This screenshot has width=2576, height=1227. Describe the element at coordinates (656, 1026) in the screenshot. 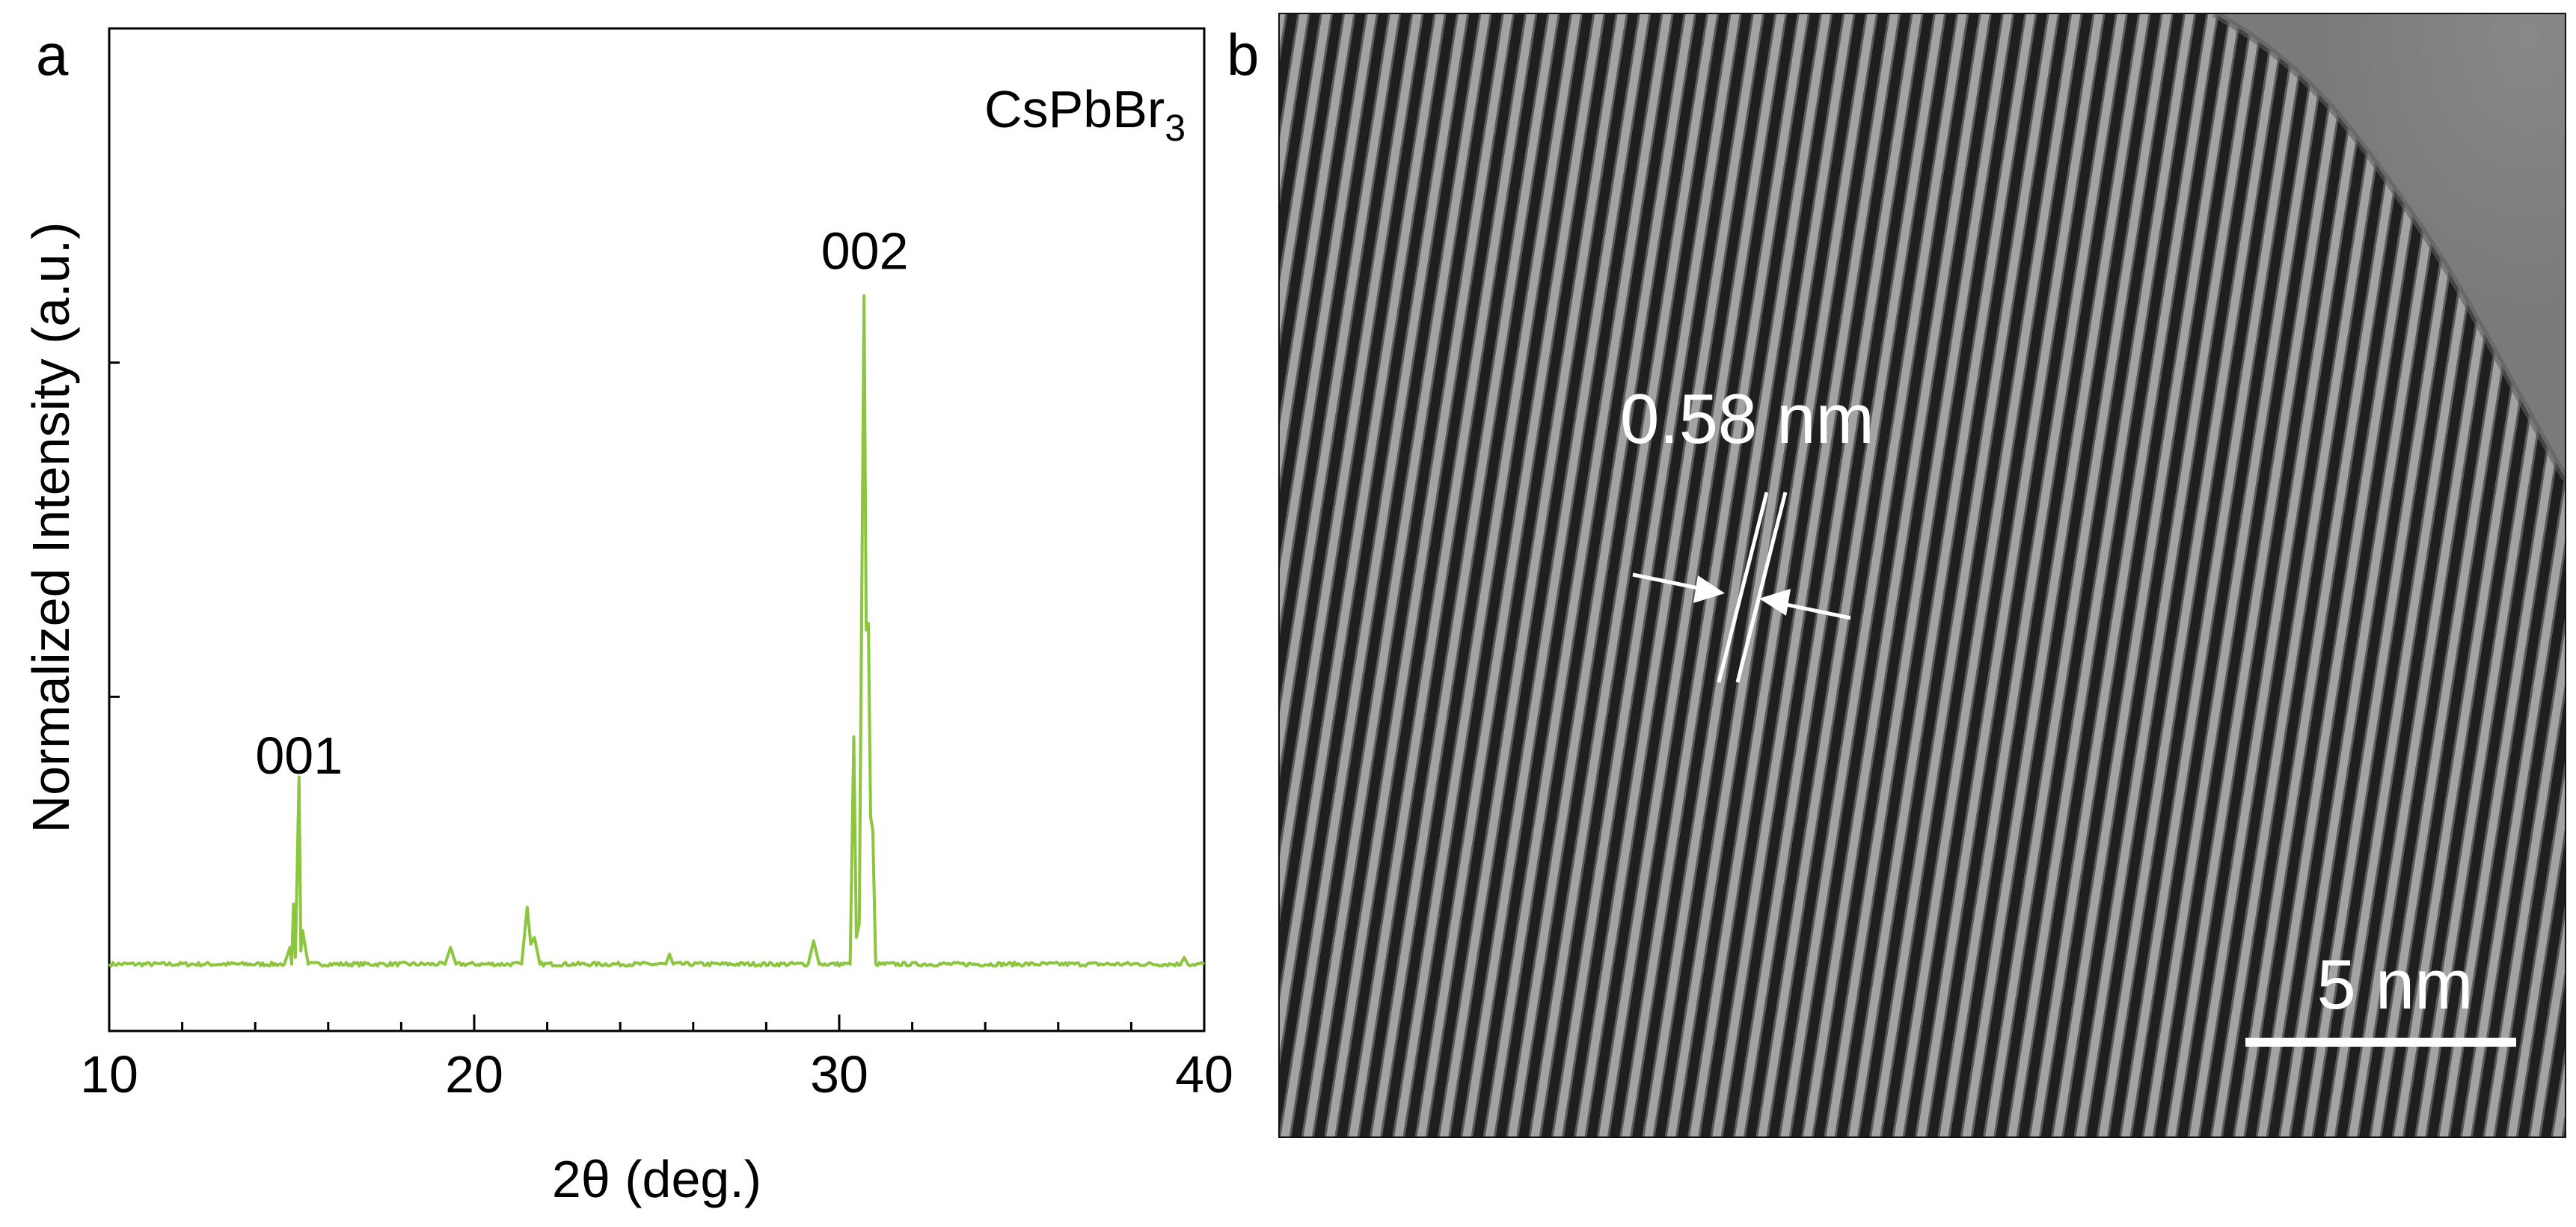

I see `x-minor-ticks` at that location.